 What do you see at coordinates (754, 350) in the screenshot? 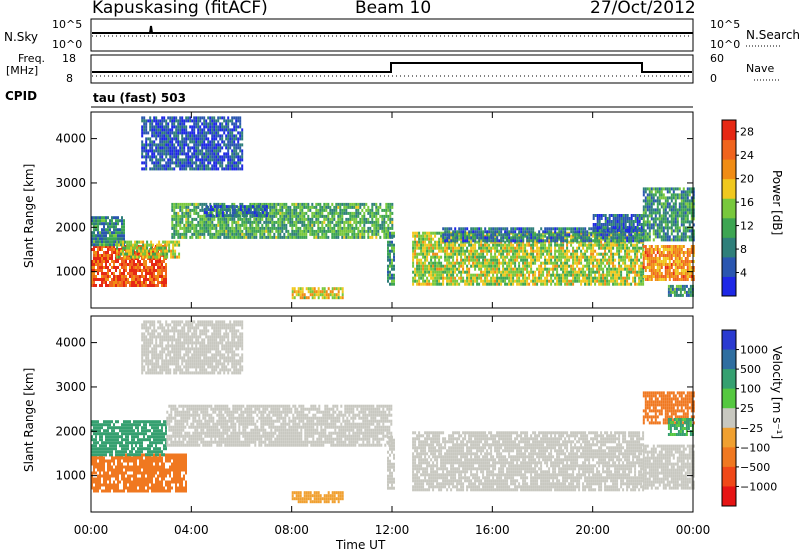
I see `velocity-colorbar-label: 1000` at bounding box center [754, 350].